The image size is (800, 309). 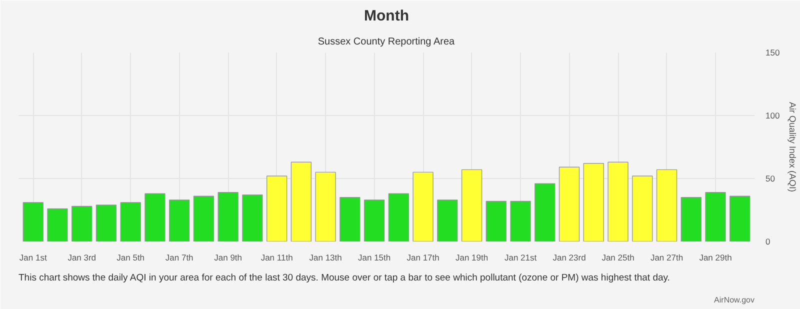 What do you see at coordinates (387, 42) in the screenshot?
I see `chart-subtitle: Sussex County Reporting Area` at bounding box center [387, 42].